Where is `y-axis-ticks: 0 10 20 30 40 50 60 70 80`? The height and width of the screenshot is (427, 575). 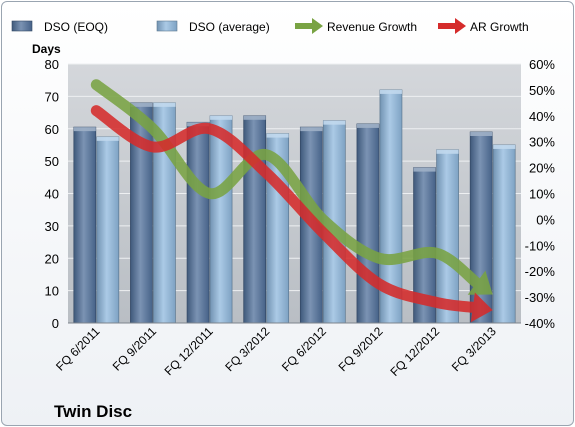
y-axis-ticks: 0 10 20 30 40 50 60 70 80 is located at coordinates (52, 194).